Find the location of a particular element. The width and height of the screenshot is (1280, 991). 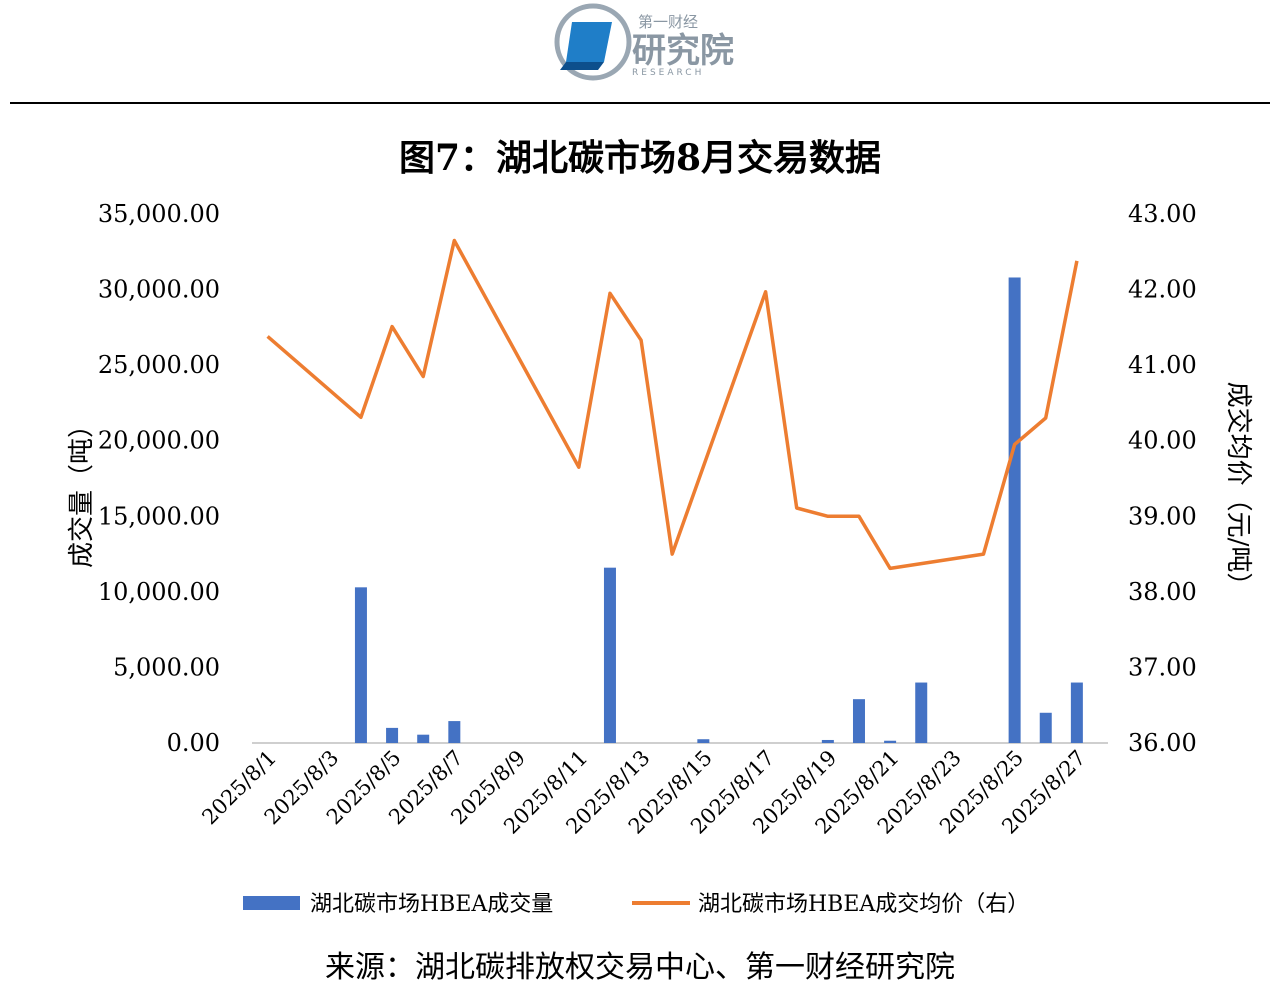

logo: 第一财经 研究院 RESEARCH is located at coordinates (644, 42).